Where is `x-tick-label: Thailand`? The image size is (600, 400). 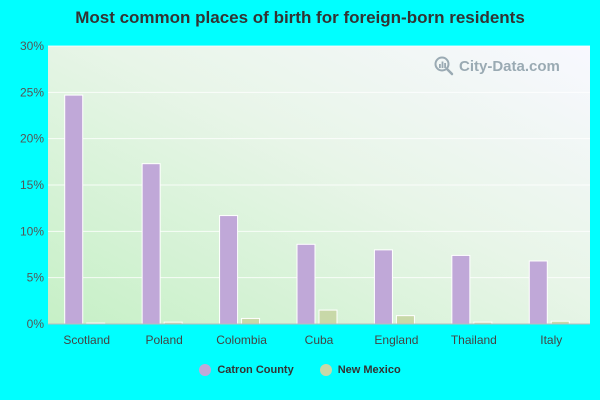 x-tick-label: Thailand is located at coordinates (474, 340).